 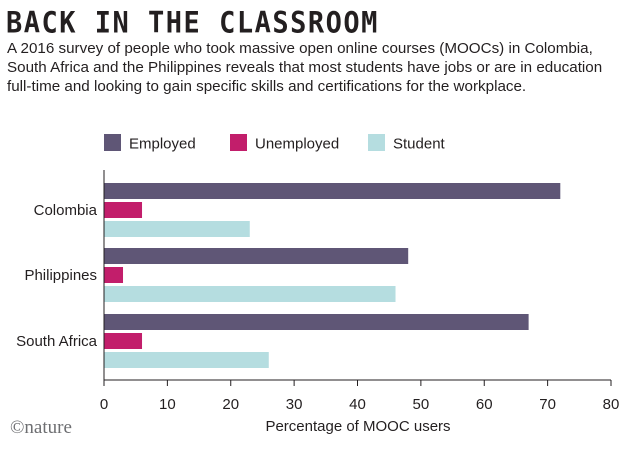 I want to click on x-tick-label-30: 30, so click(x=294, y=404).